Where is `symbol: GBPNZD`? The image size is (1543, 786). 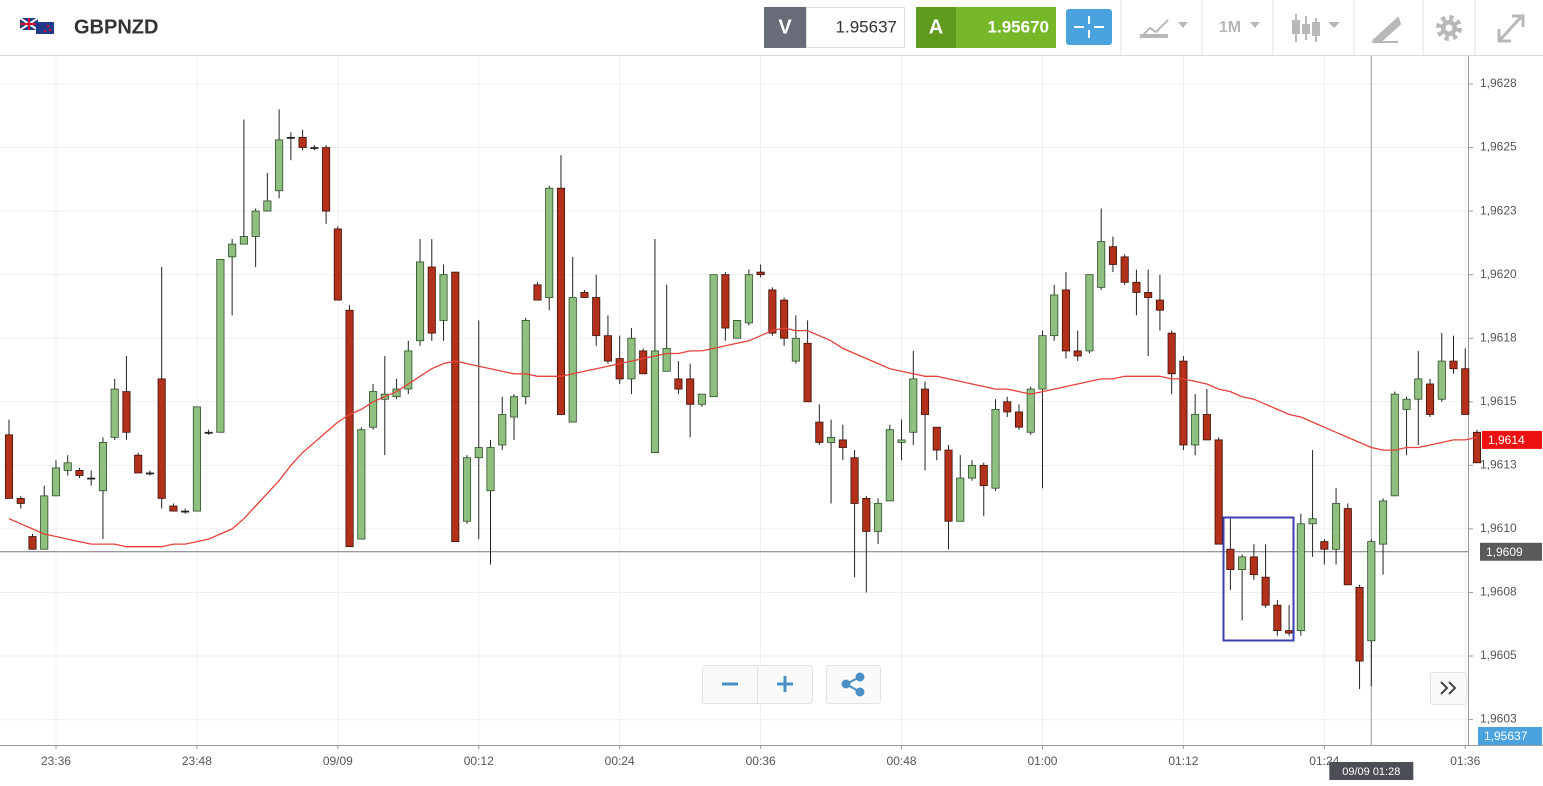 symbol: GBPNZD is located at coordinates (116, 27).